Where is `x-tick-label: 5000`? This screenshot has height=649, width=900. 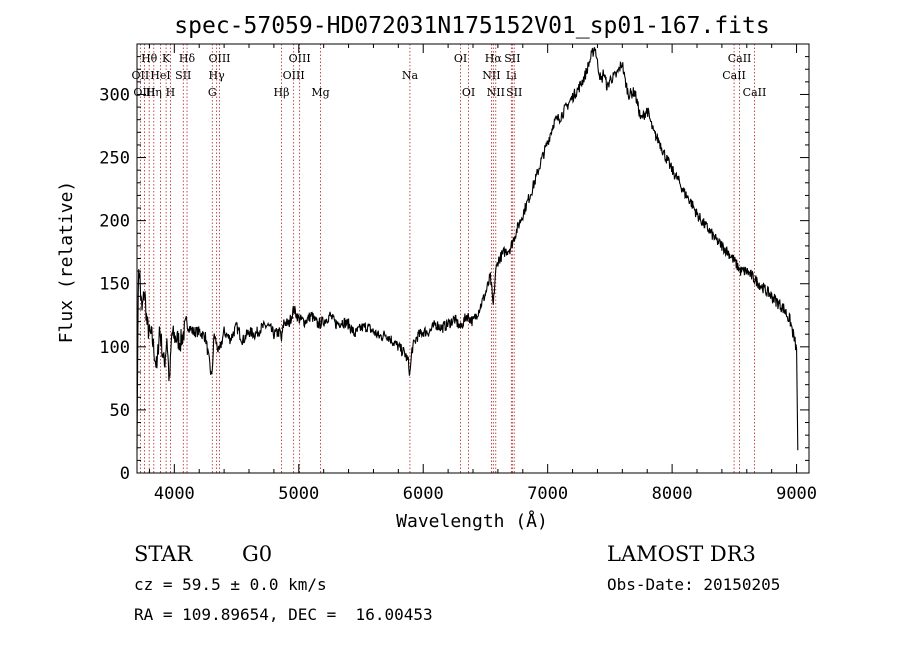
x-tick-label: 5000 is located at coordinates (298, 494).